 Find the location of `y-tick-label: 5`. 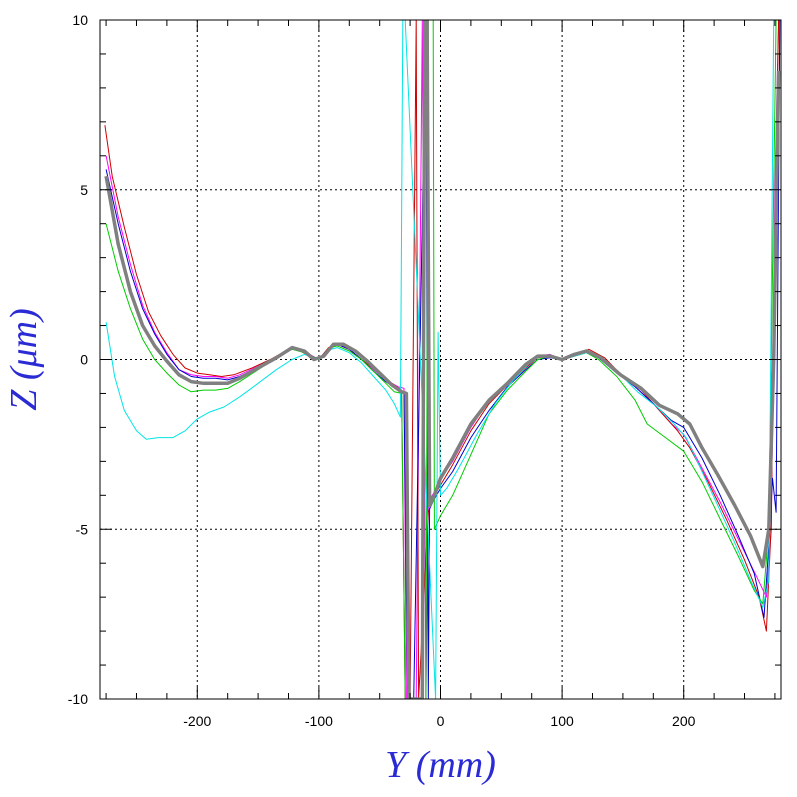

y-tick-label: 5 is located at coordinates (84, 190).